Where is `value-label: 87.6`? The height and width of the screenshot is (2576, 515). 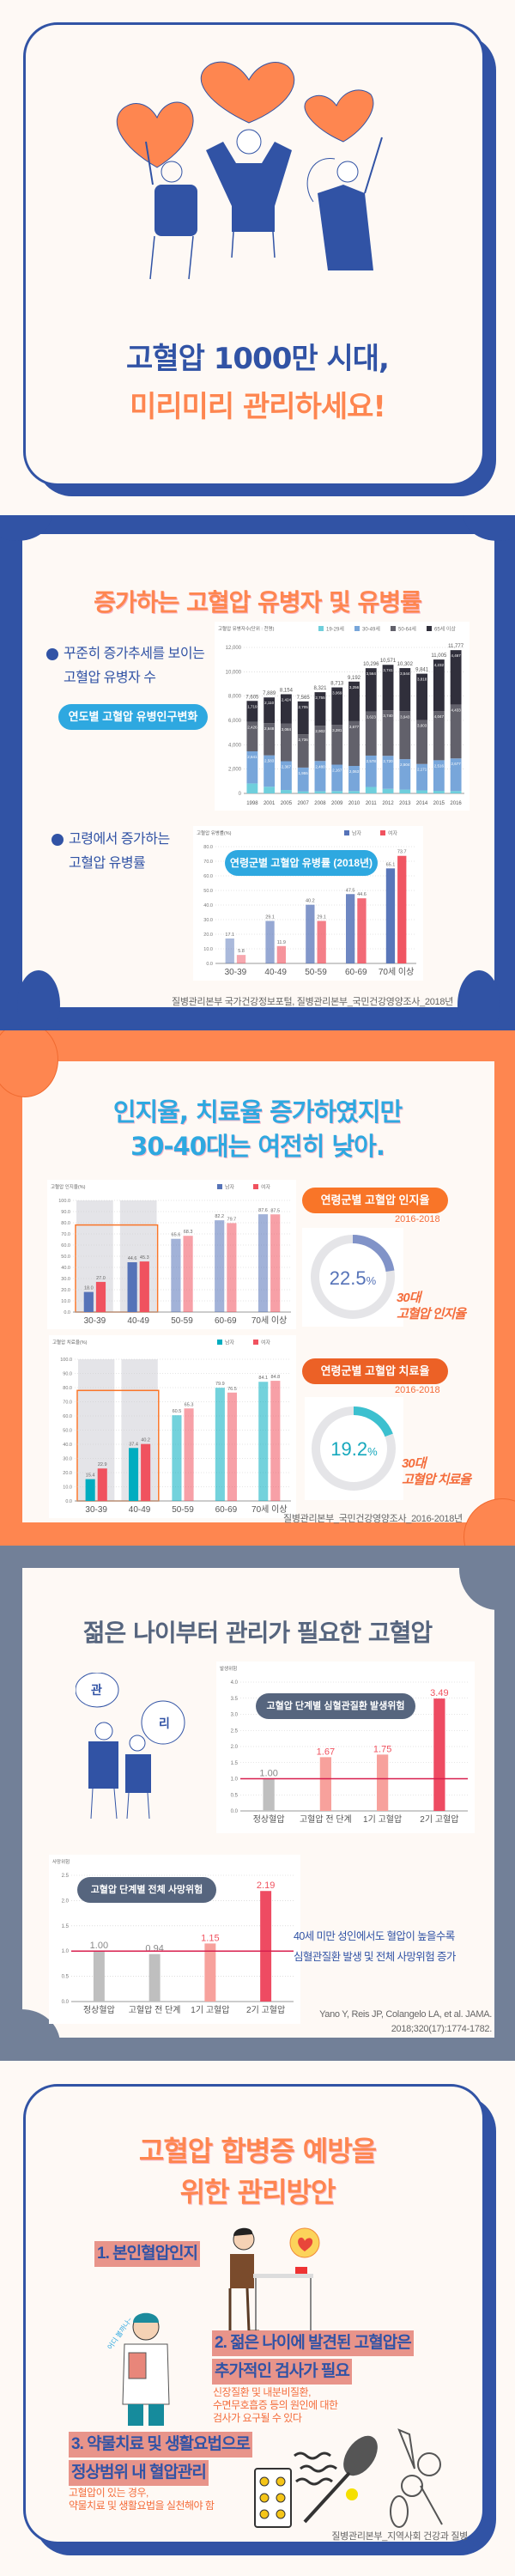 value-label: 87.6 is located at coordinates (263, 1210).